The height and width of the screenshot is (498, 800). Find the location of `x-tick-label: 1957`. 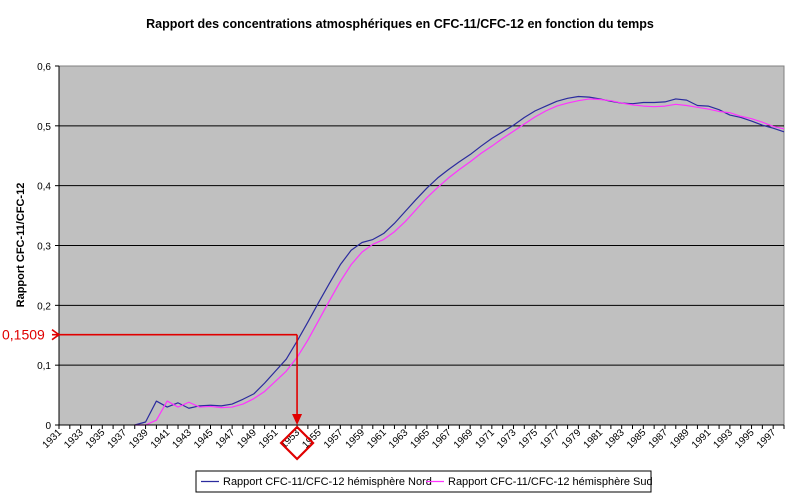

x-tick-label: 1957 is located at coordinates (334, 439).